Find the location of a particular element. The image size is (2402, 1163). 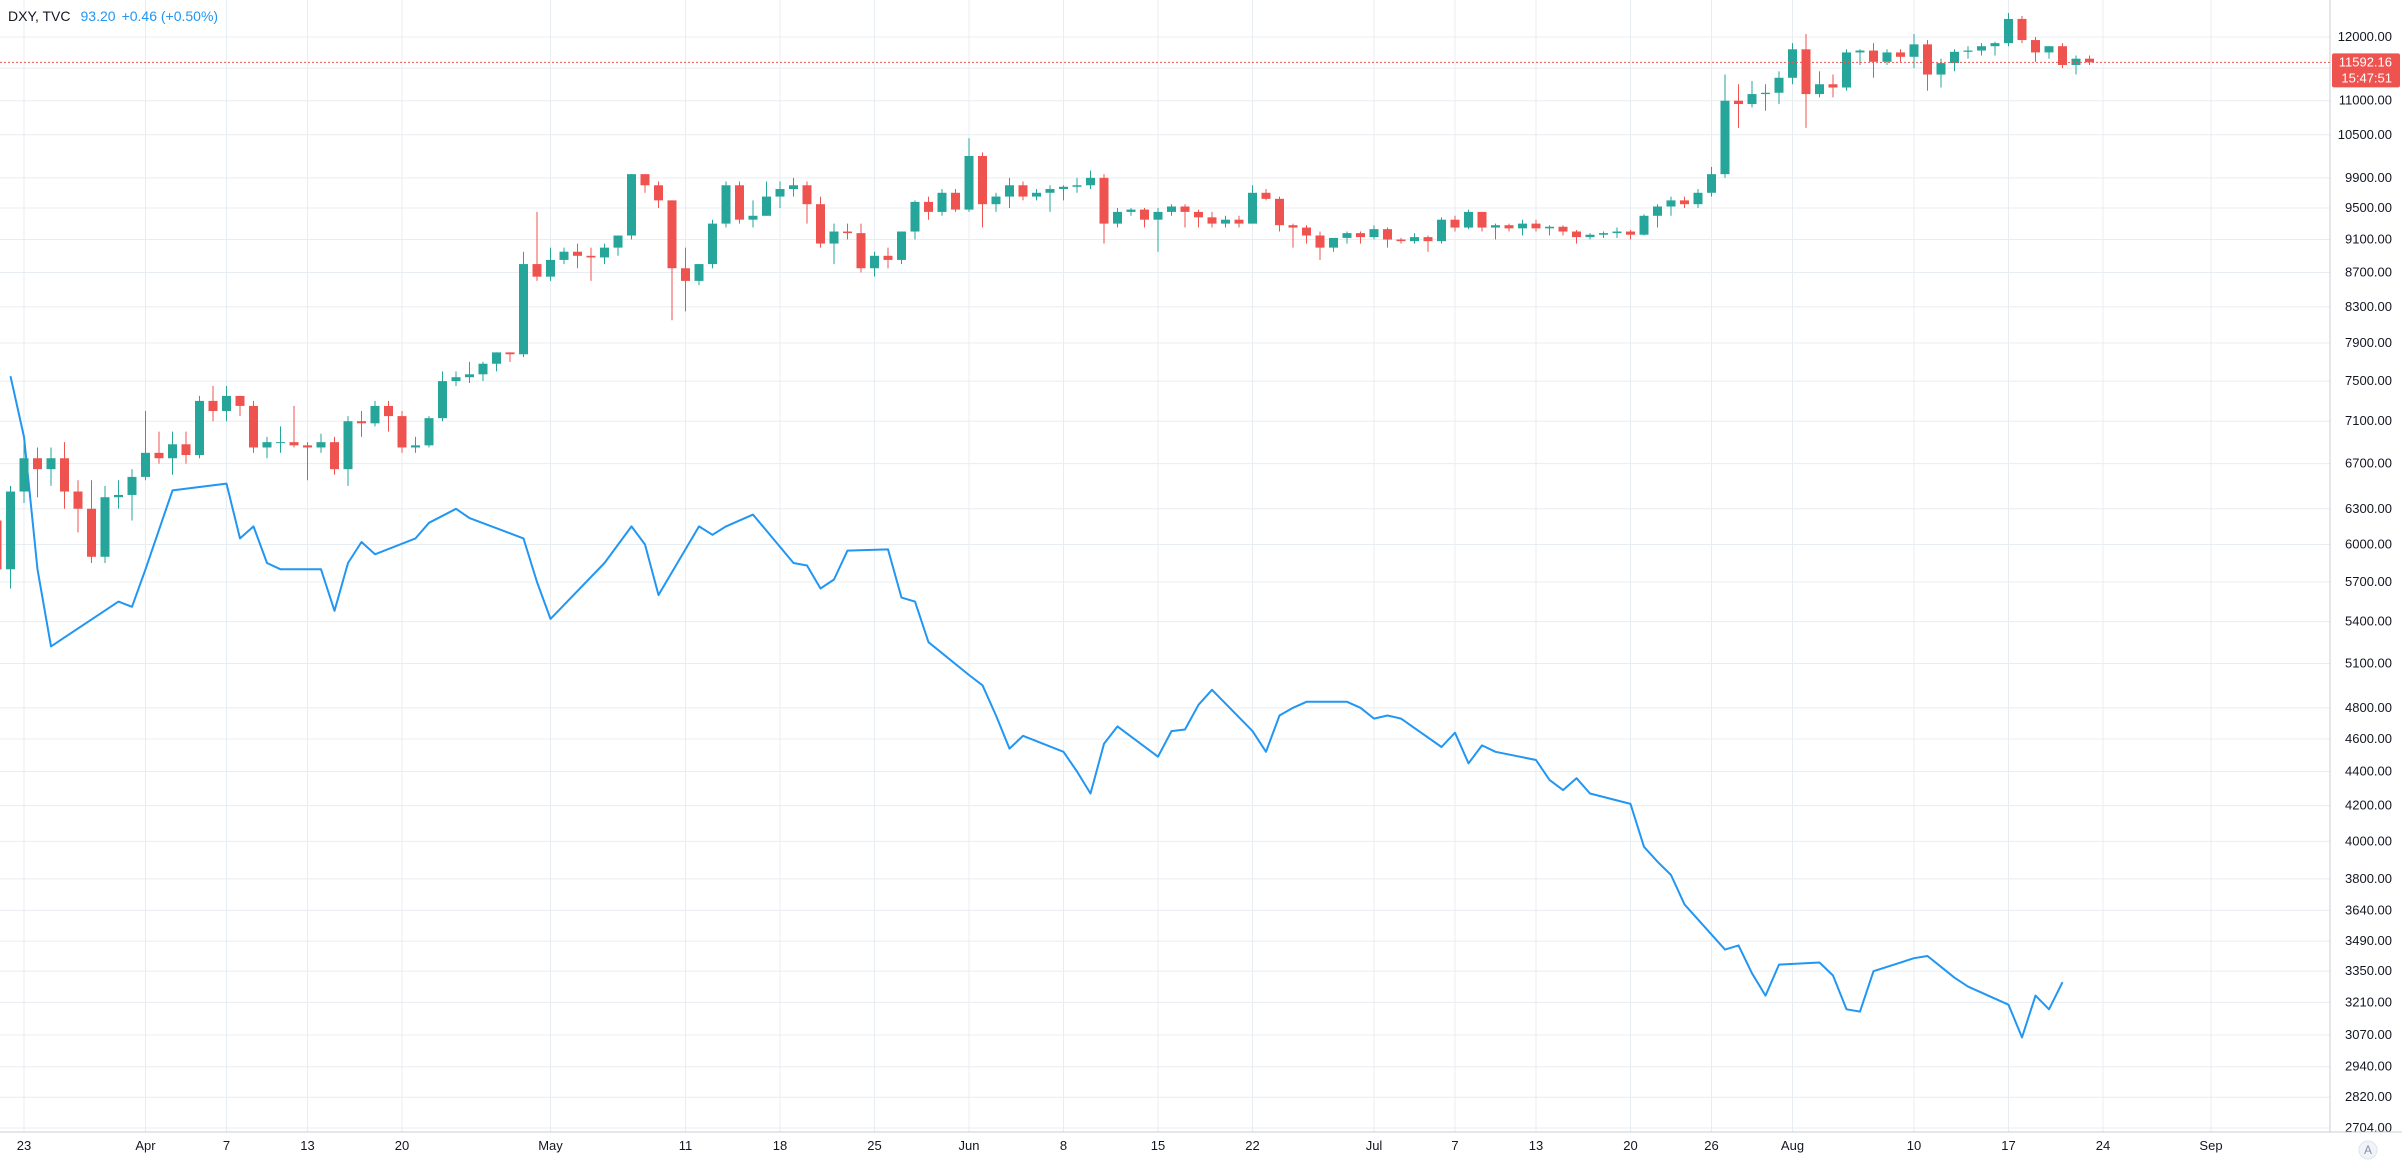

legend: DXY, TVC 93.20 +0.46 (+0.50%) is located at coordinates (113, 16).